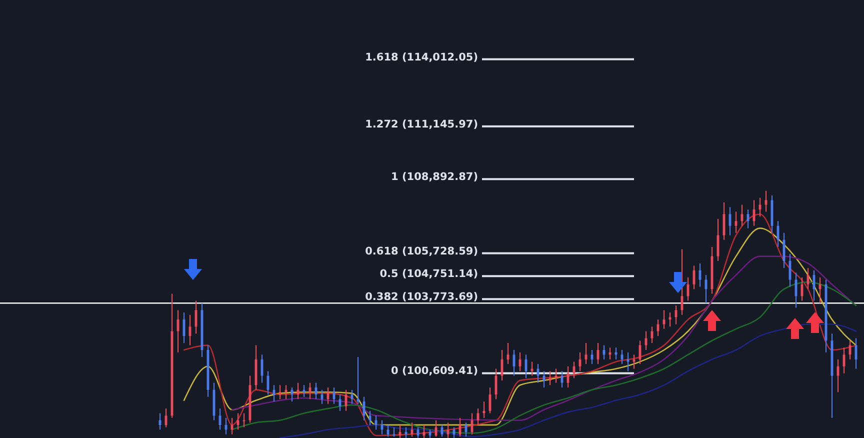  I want to click on ref-line-label: 0.618 (105,728.59), so click(421, 251).